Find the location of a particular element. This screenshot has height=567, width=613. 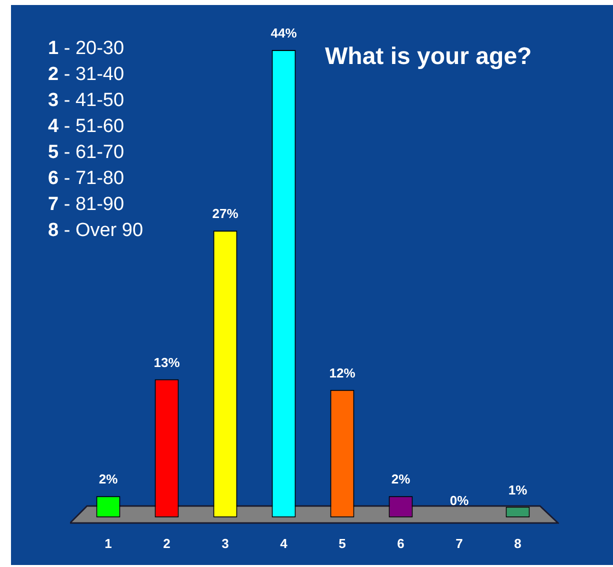

data-label: 44% is located at coordinates (284, 33).